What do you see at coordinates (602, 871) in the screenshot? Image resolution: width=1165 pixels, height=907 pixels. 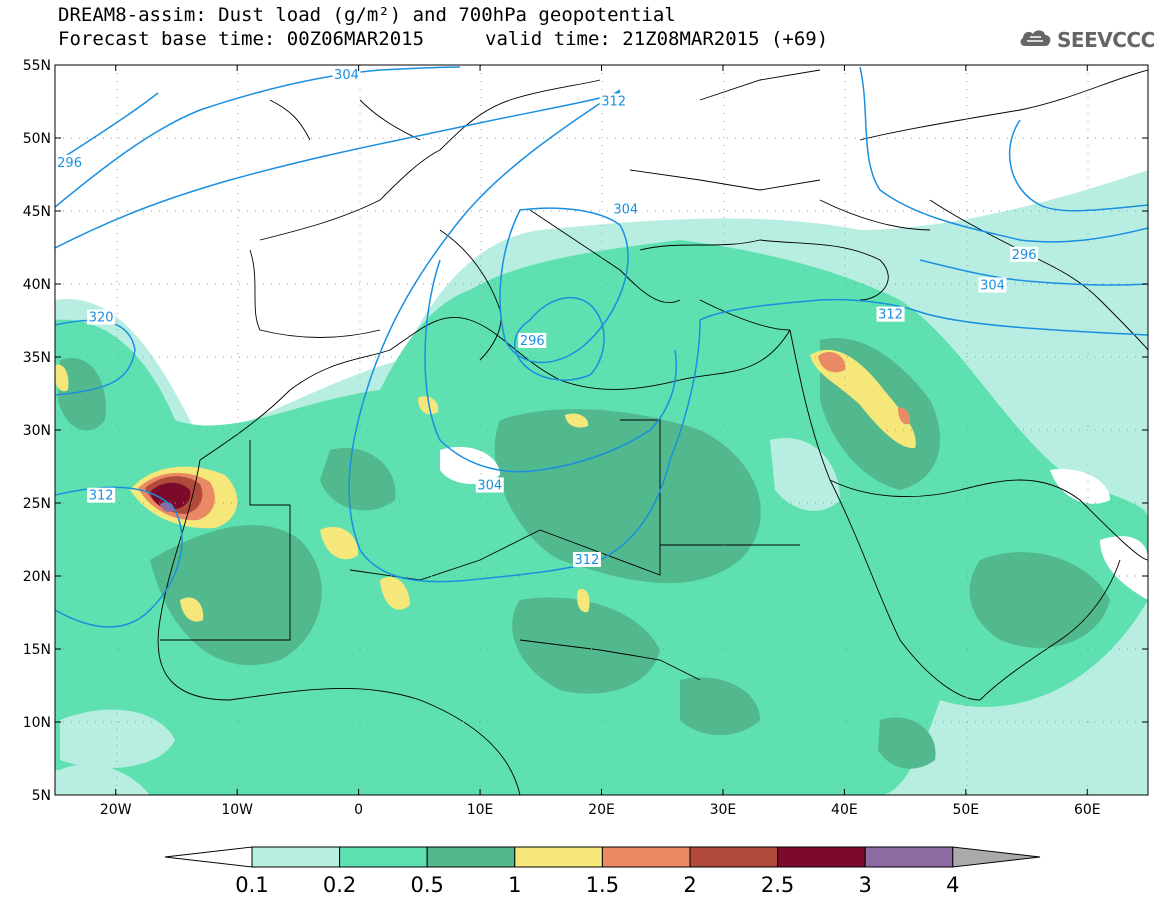 I see `colorbar: 0.1 0.2 0.5 1 1.5 2 2.5 3 4` at bounding box center [602, 871].